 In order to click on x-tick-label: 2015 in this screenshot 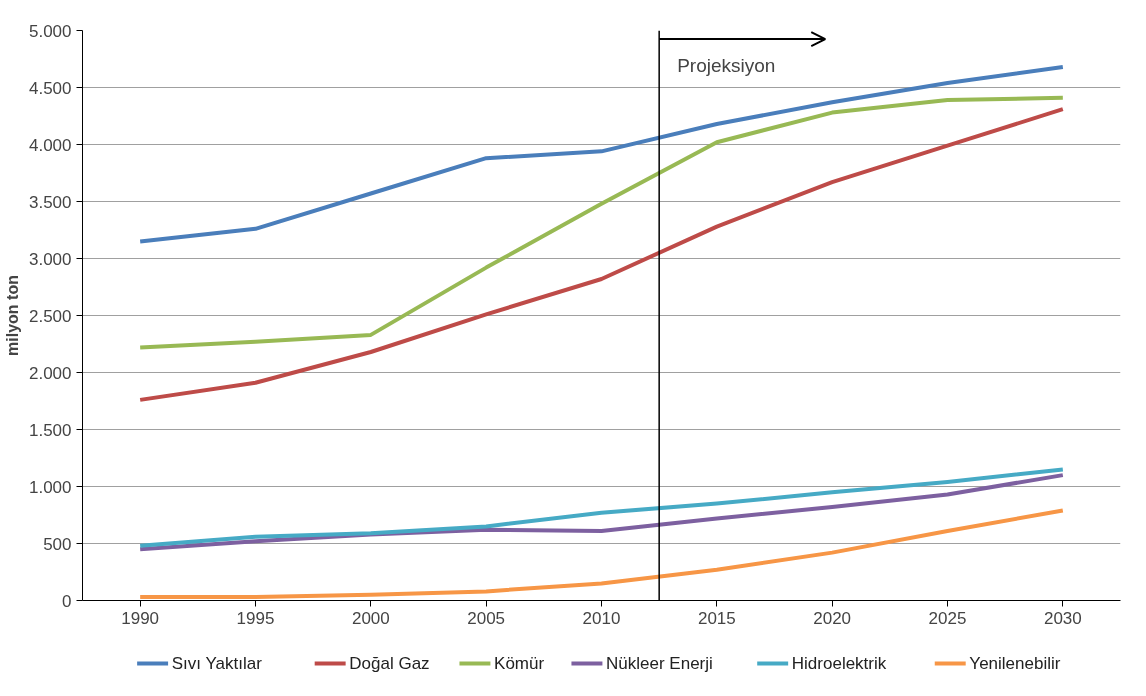, I will do `click(716, 618)`.